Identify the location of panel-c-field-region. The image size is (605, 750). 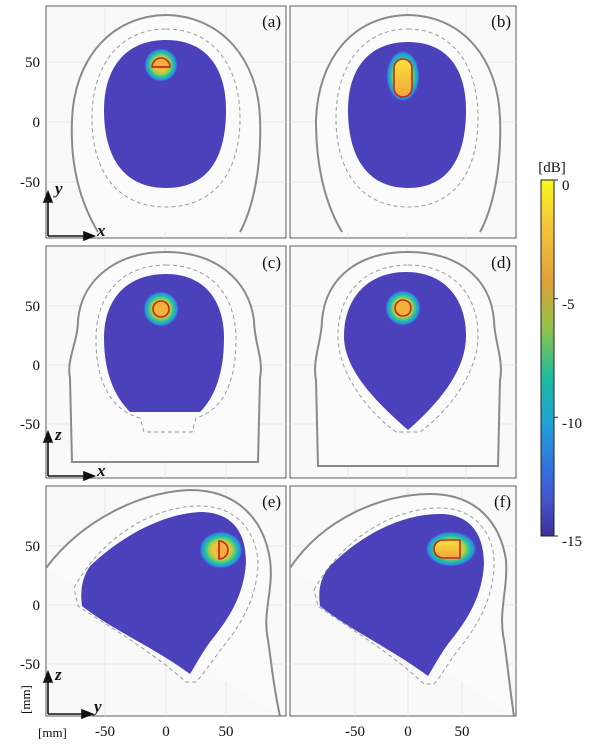
(164, 343).